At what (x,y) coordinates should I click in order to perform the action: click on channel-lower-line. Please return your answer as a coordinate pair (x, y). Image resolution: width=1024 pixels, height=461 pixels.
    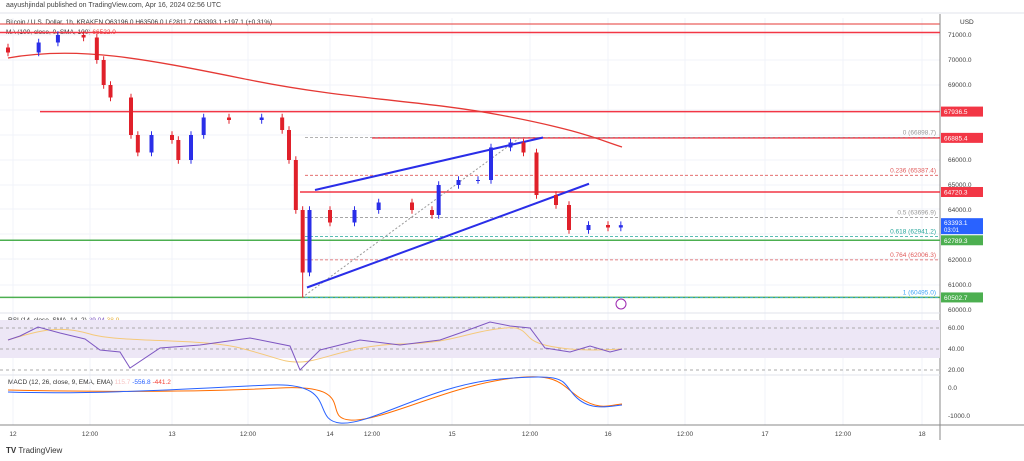
    Looking at the image, I should click on (448, 235).